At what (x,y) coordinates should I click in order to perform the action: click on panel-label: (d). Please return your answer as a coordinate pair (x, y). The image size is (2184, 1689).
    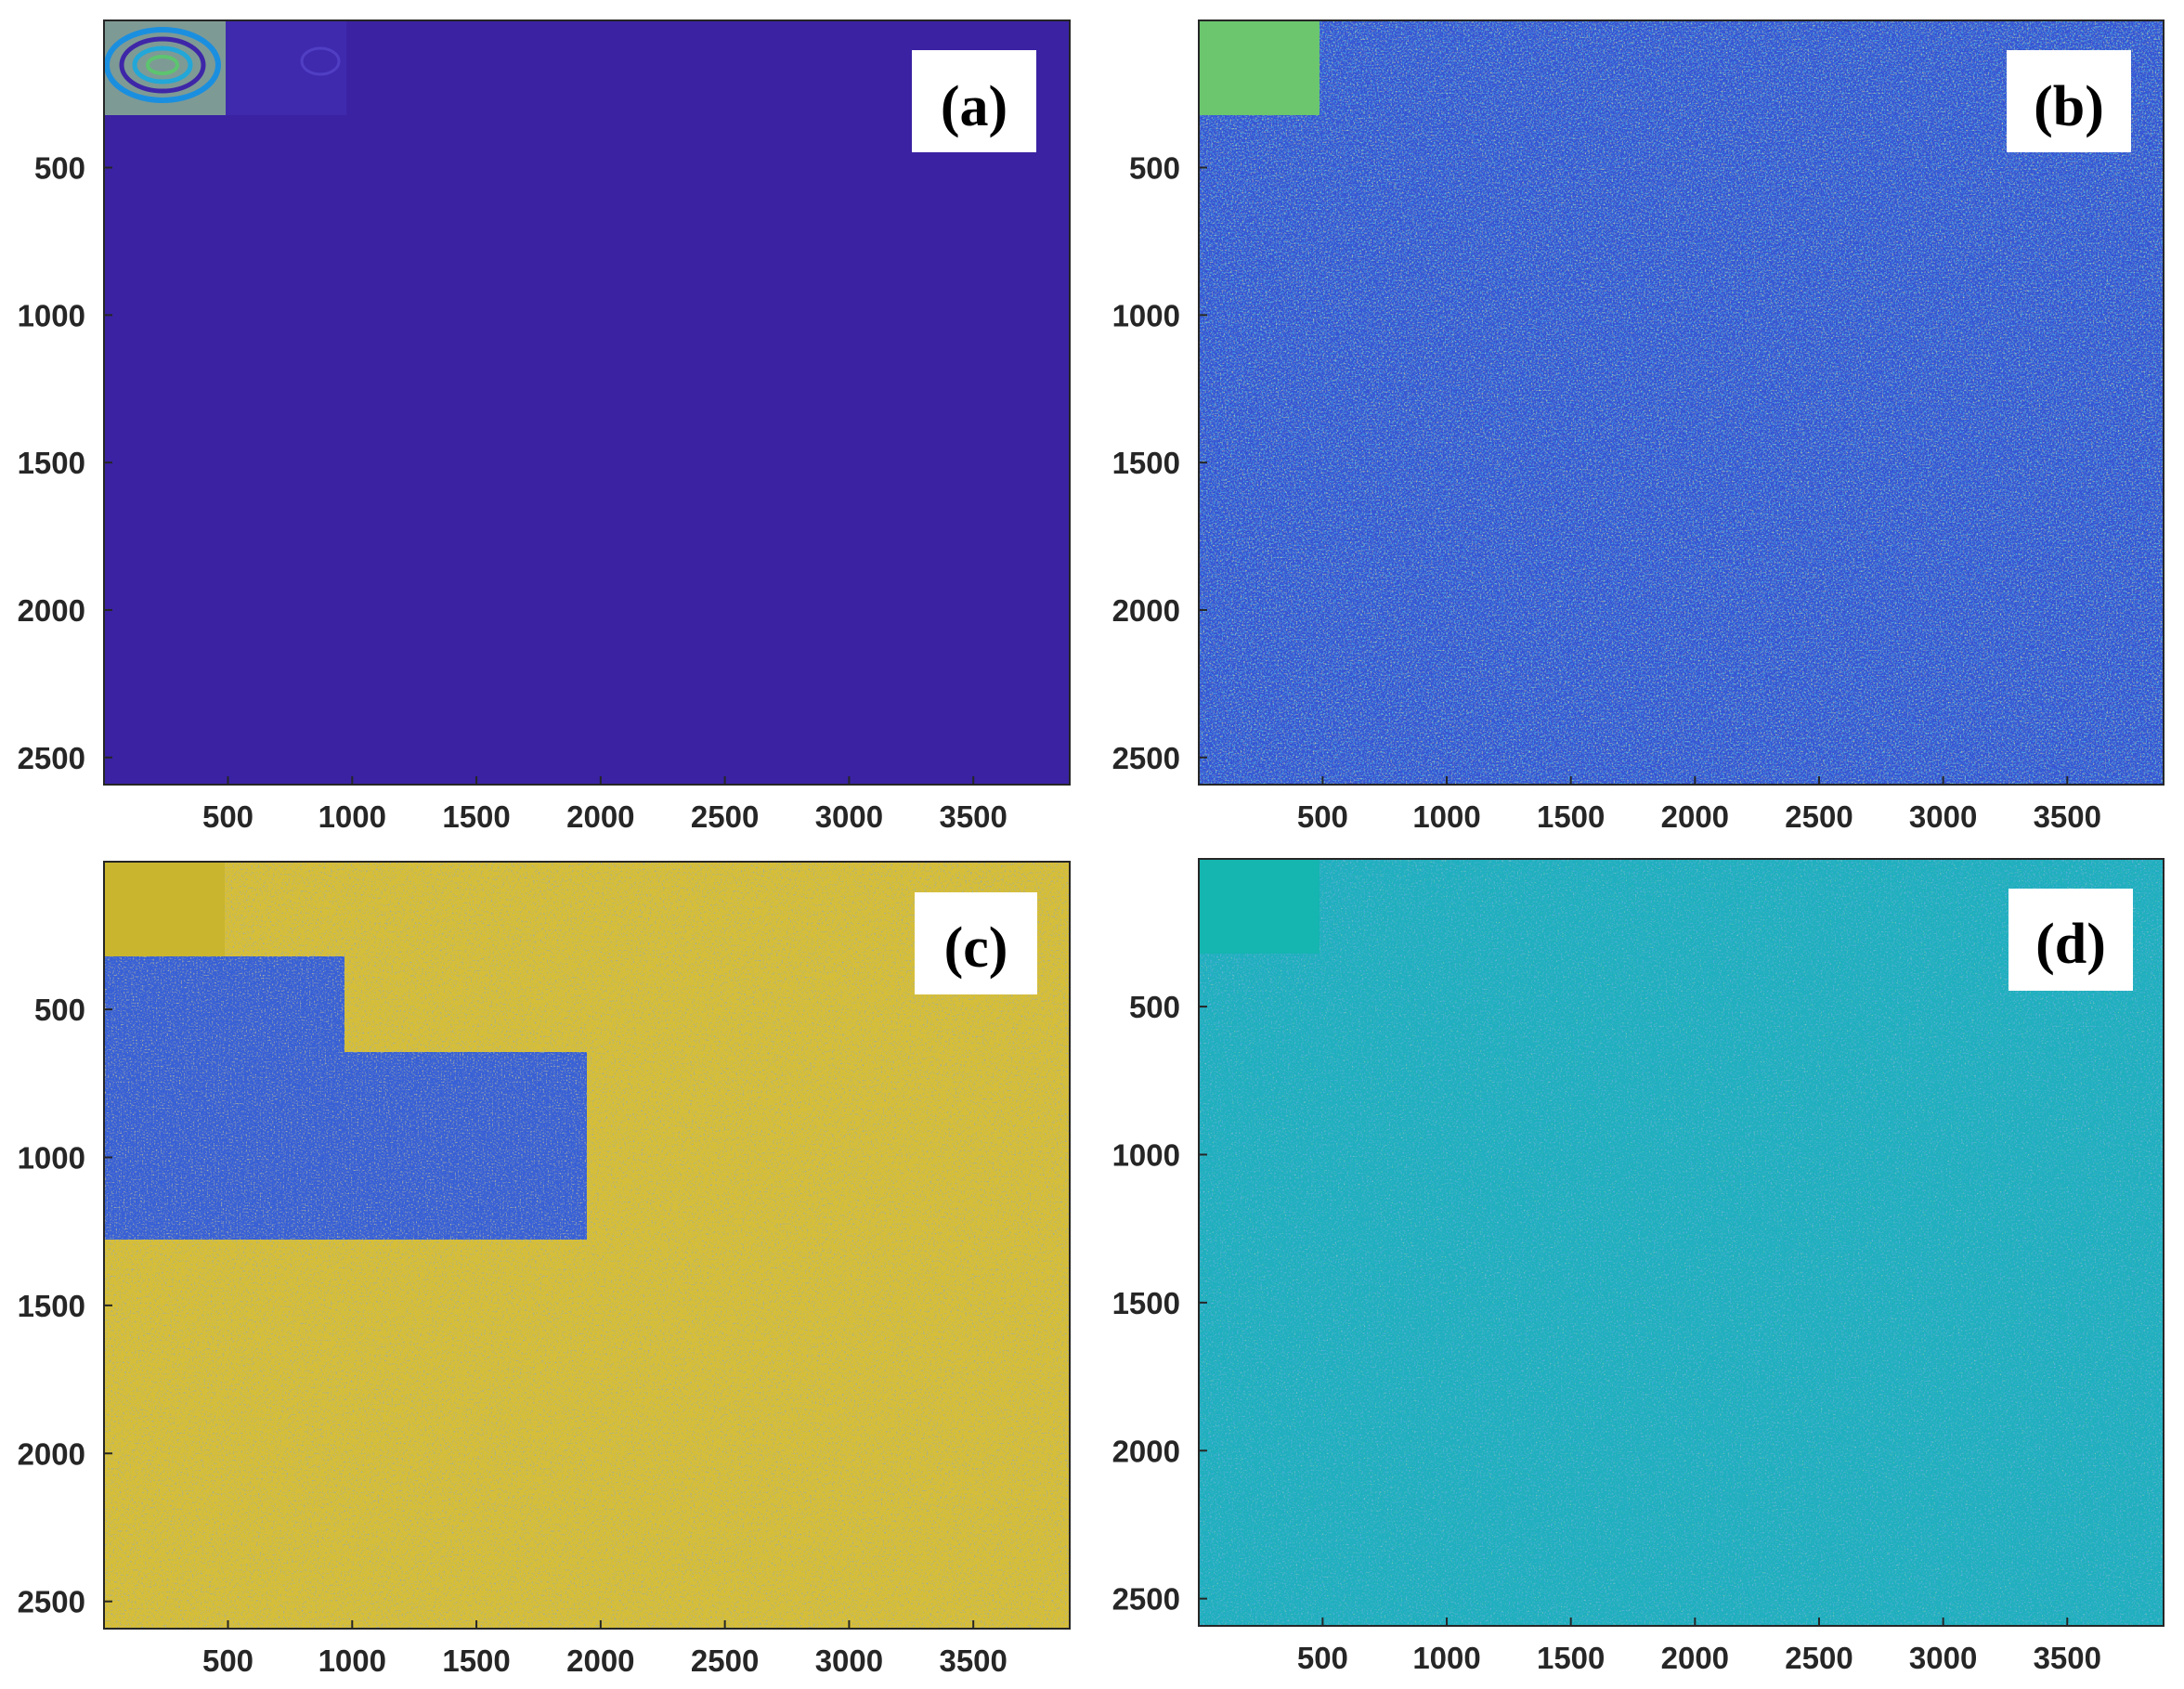
    Looking at the image, I should click on (2070, 945).